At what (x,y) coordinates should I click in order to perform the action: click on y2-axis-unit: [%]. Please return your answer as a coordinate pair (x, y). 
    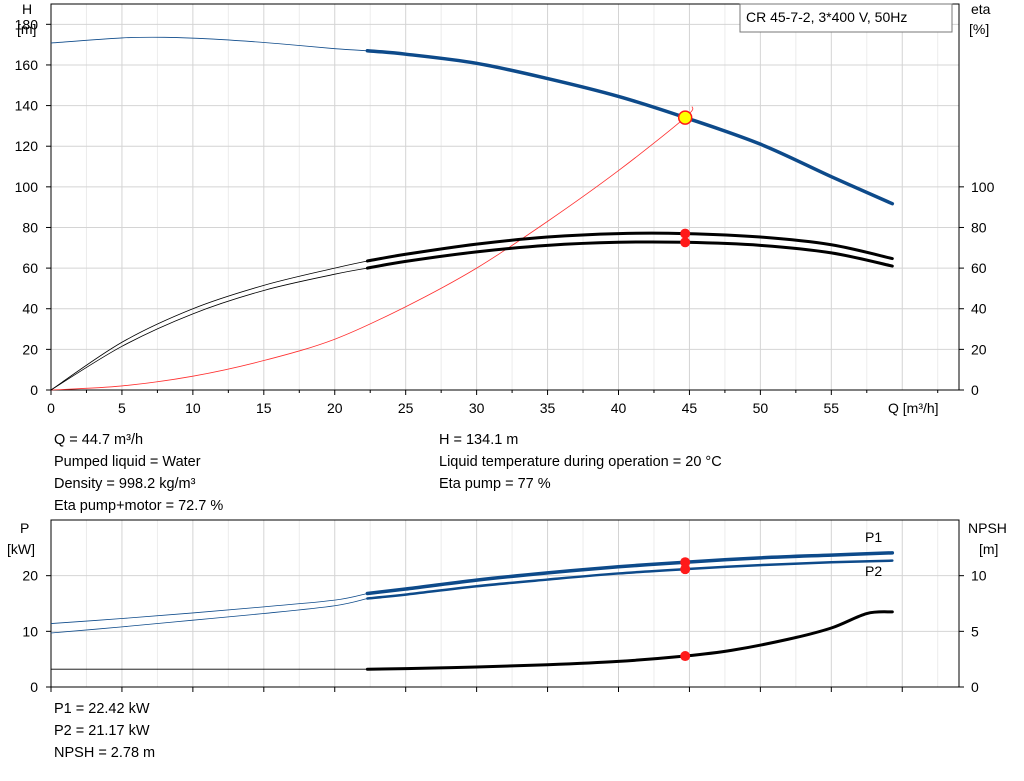
    Looking at the image, I should click on (979, 29).